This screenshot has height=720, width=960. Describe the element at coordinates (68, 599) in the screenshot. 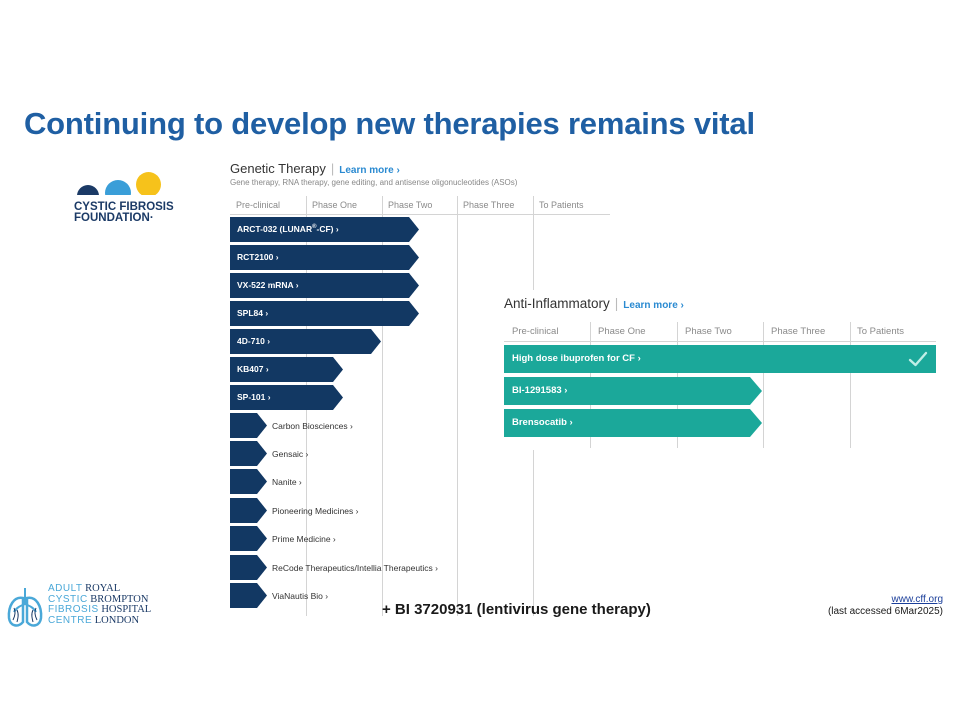

I see `rb-left-line2: CYSTIC` at that location.